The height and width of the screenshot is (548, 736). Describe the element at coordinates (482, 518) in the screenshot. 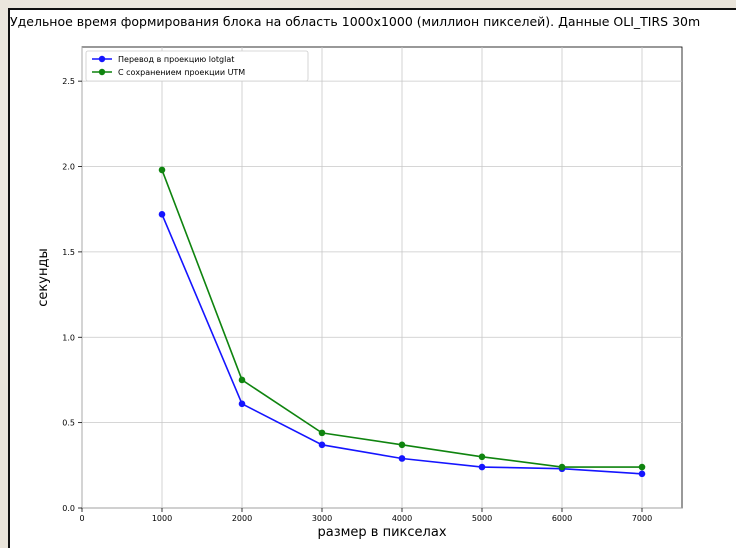

I see `x-tick-label: 5000` at that location.